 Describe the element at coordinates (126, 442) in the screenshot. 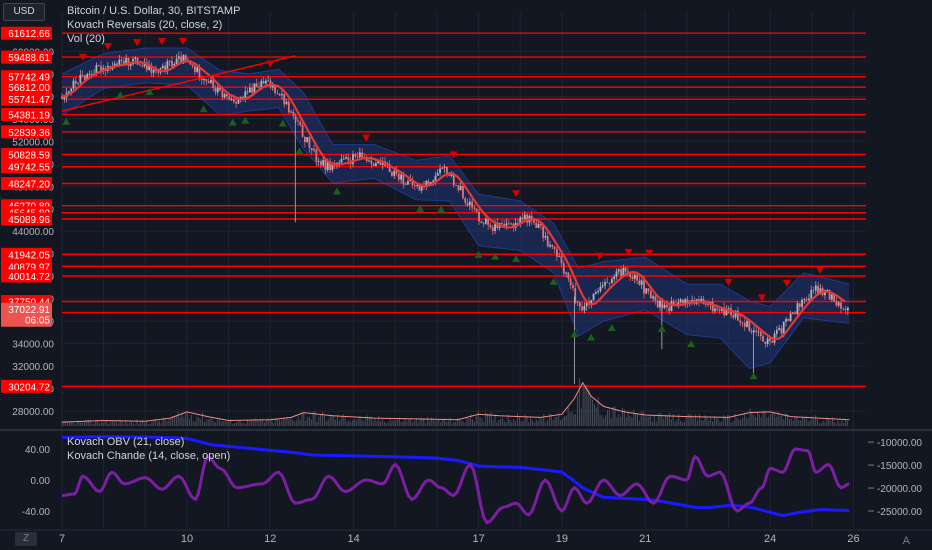

I see `indicator-legend-kovach-obv: Kovach OBV (21, close)` at that location.